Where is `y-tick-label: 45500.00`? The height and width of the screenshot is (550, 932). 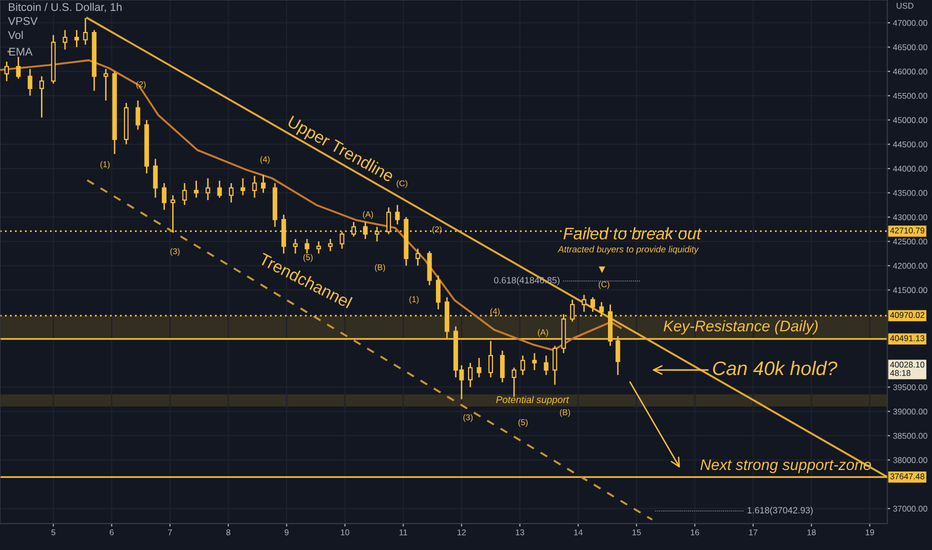
y-tick-label: 45500.00 is located at coordinates (910, 95).